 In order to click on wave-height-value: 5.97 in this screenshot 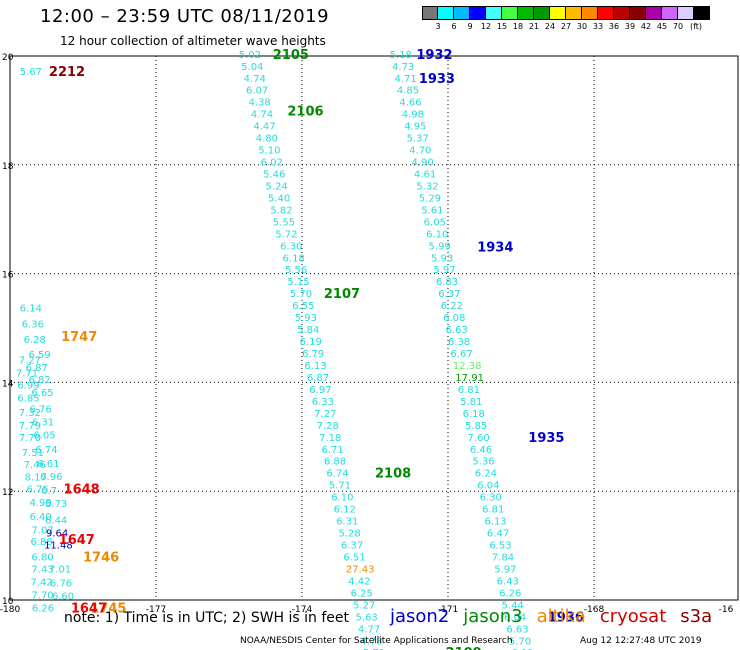, I will do `click(444, 270)`.